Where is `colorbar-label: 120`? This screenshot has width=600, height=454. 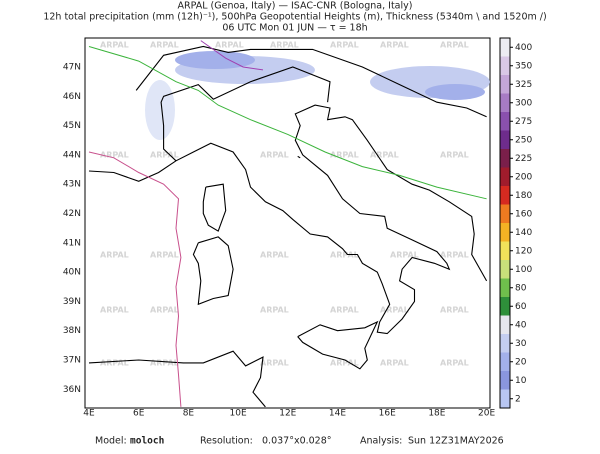
colorbar-label: 120 is located at coordinates (523, 251).